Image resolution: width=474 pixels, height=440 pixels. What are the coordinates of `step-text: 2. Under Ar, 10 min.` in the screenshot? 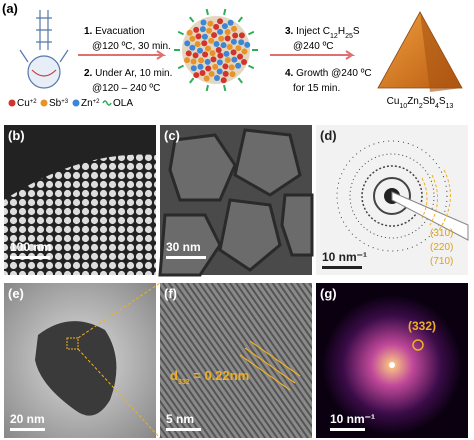 It's located at (128, 73).